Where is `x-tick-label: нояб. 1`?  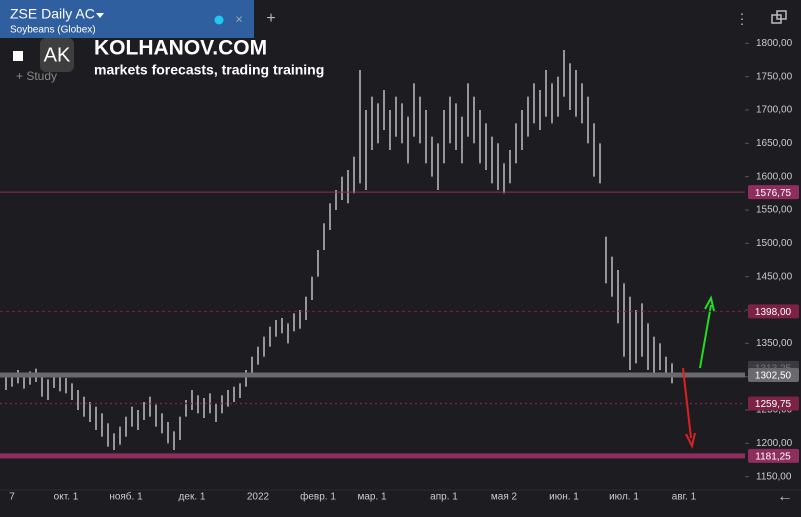 x-tick-label: нояб. 1 is located at coordinates (126, 497).